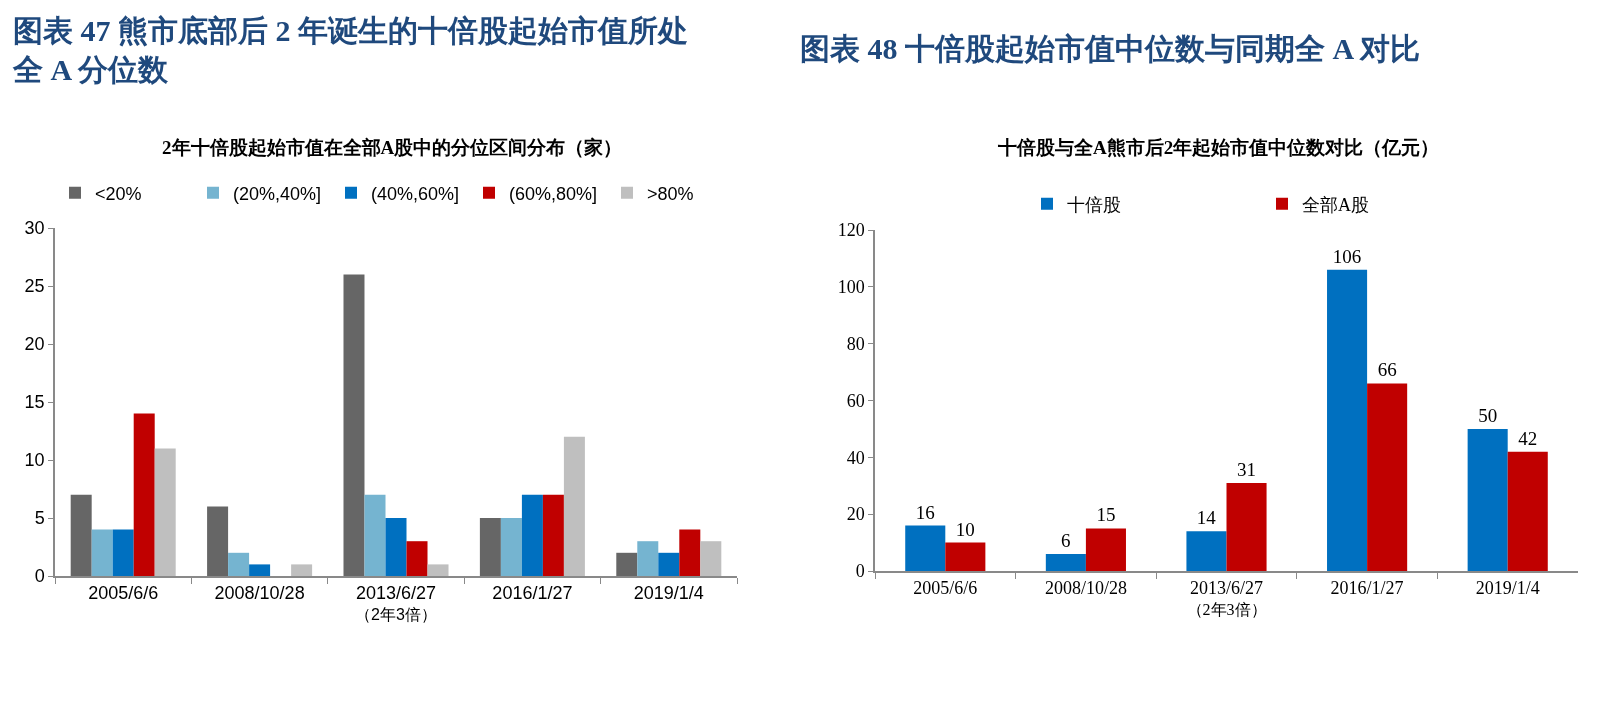 The image size is (1598, 726). Describe the element at coordinates (34, 460) in the screenshot. I see `y-tick-label: 10` at that location.